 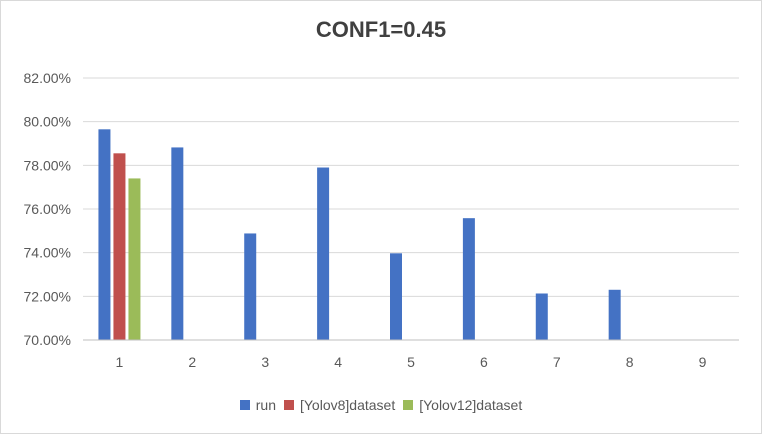 I want to click on y-tick-label: 70.00%, so click(x=47, y=340).